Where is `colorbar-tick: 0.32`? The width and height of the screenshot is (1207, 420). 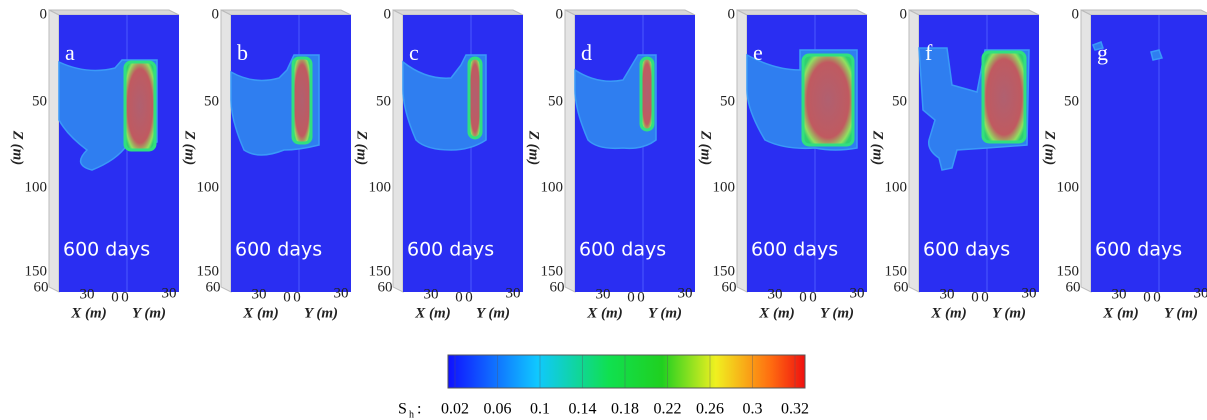 colorbar-tick: 0.32 is located at coordinates (795, 409).